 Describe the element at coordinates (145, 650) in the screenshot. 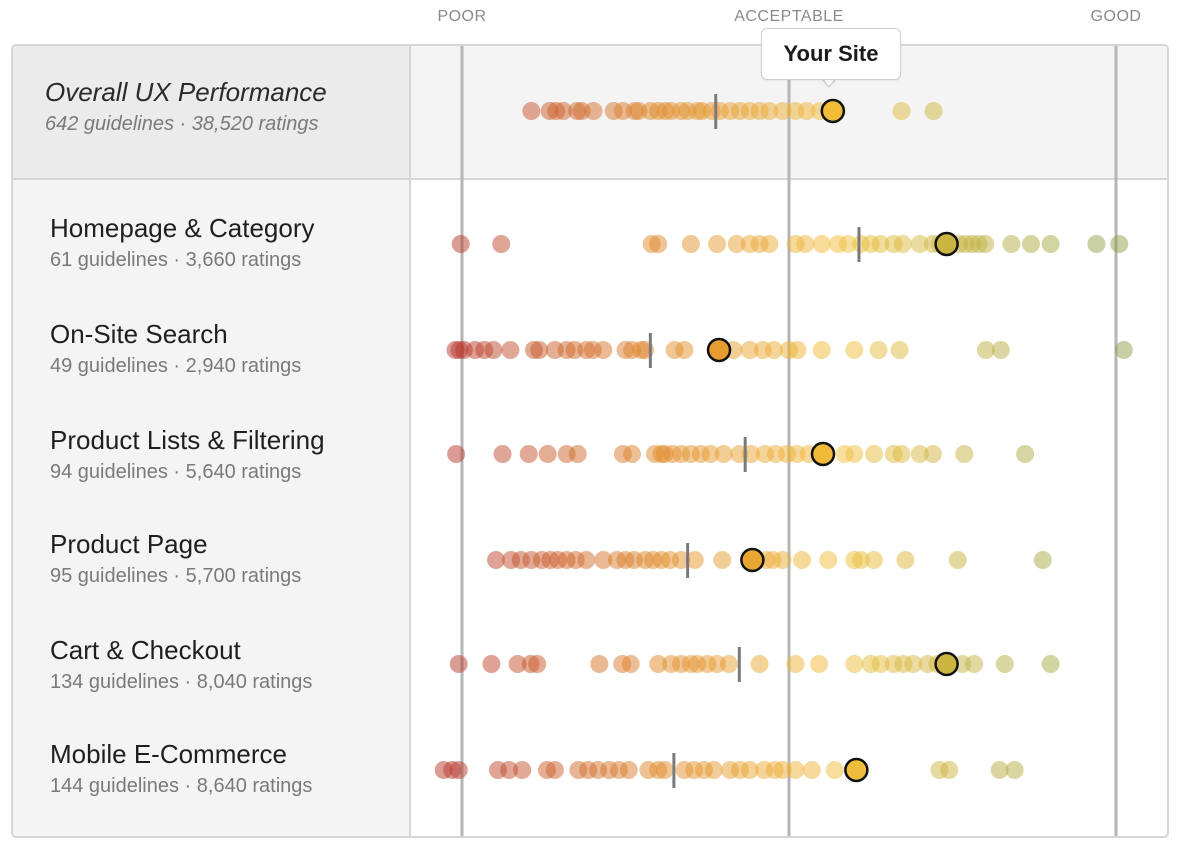

I see `category-title: Cart & Checkout` at that location.